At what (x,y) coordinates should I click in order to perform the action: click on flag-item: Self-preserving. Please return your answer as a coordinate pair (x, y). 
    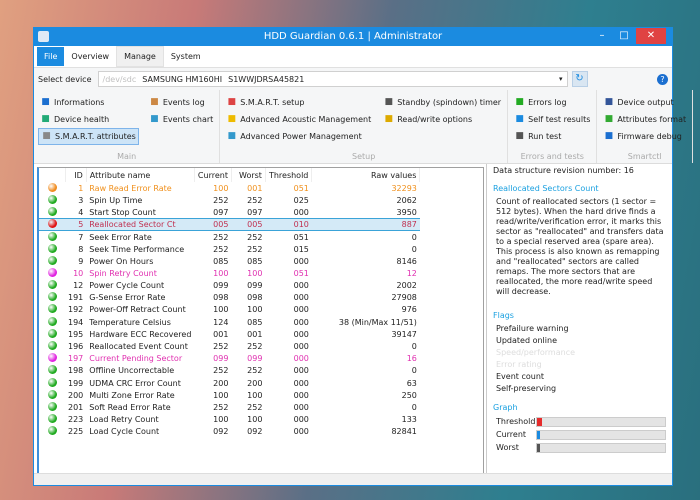
    Looking at the image, I should click on (526, 388).